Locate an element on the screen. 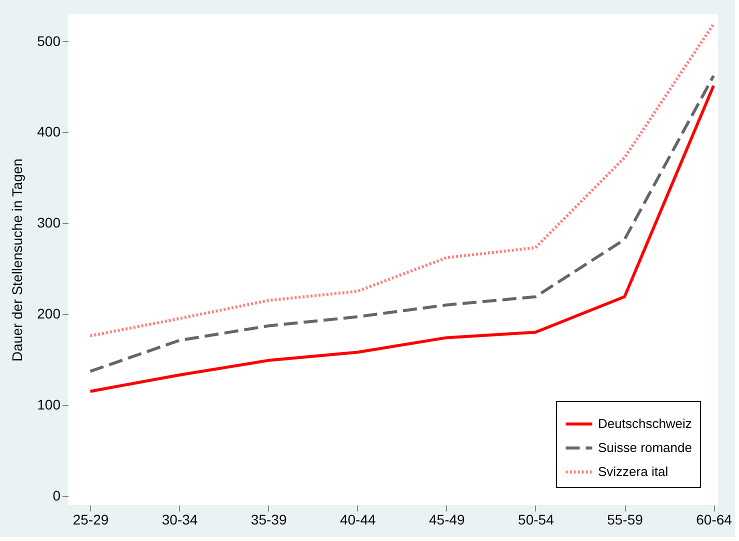 The image size is (739, 541). y-tick-label: 100 is located at coordinates (49, 404).